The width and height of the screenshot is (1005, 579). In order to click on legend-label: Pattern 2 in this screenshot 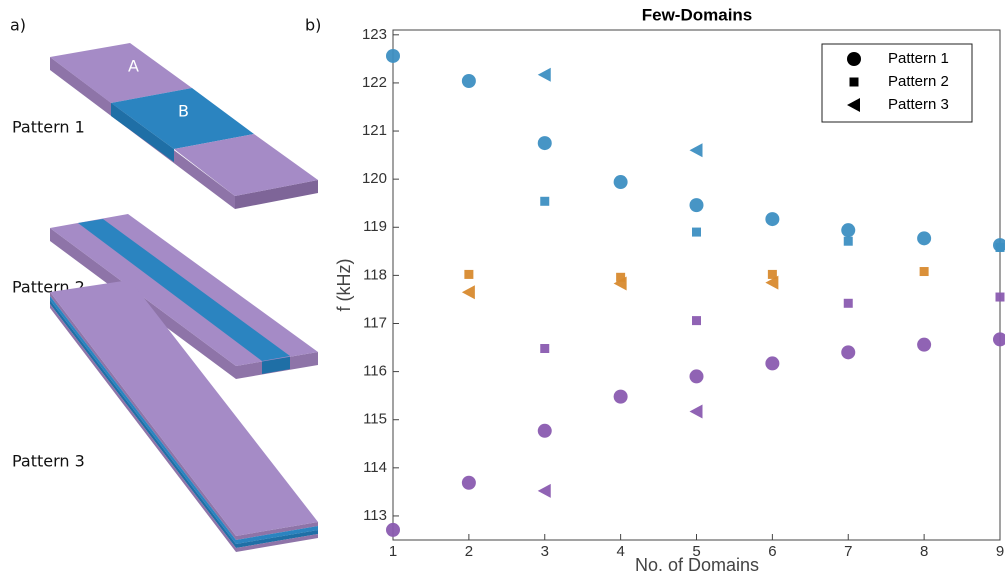, I will do `click(918, 81)`.